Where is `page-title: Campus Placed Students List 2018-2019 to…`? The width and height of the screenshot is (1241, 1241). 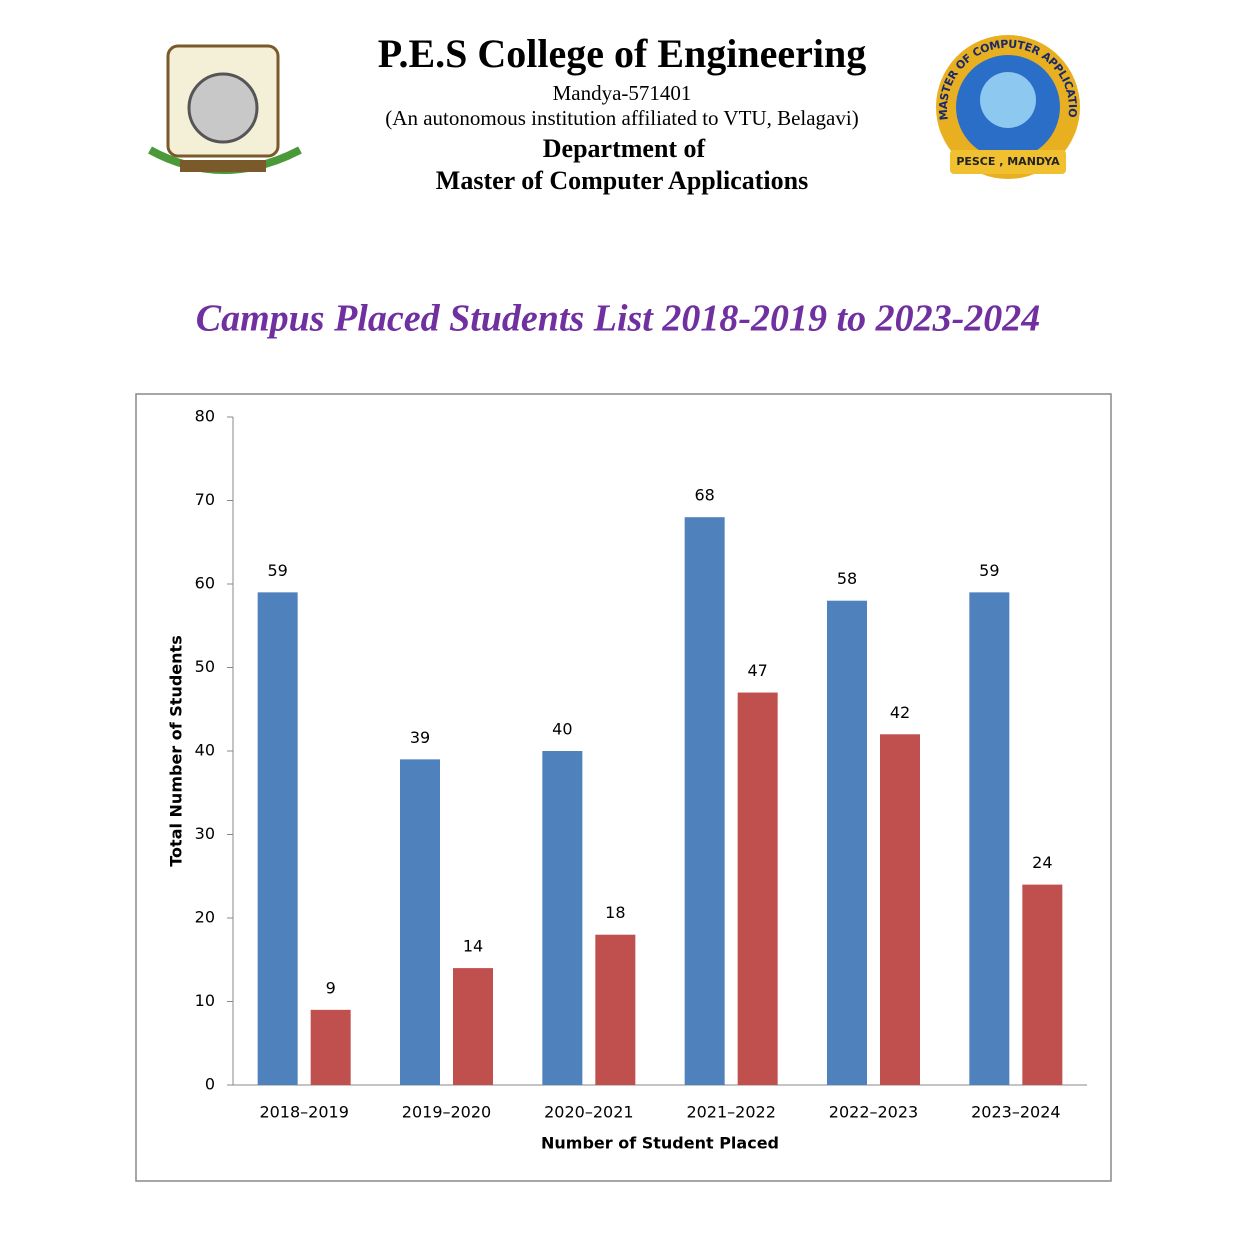 page-title: Campus Placed Students List 2018-2019 to… is located at coordinates (618, 319).